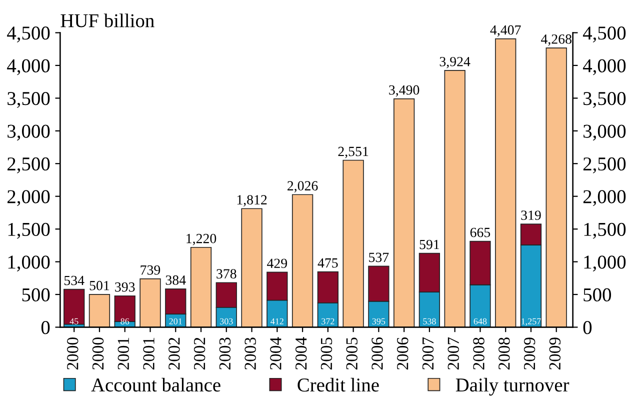 This screenshot has height=409, width=633. Describe the element at coordinates (587, 327) in the screenshot. I see `y2-tick-label: 0` at that location.